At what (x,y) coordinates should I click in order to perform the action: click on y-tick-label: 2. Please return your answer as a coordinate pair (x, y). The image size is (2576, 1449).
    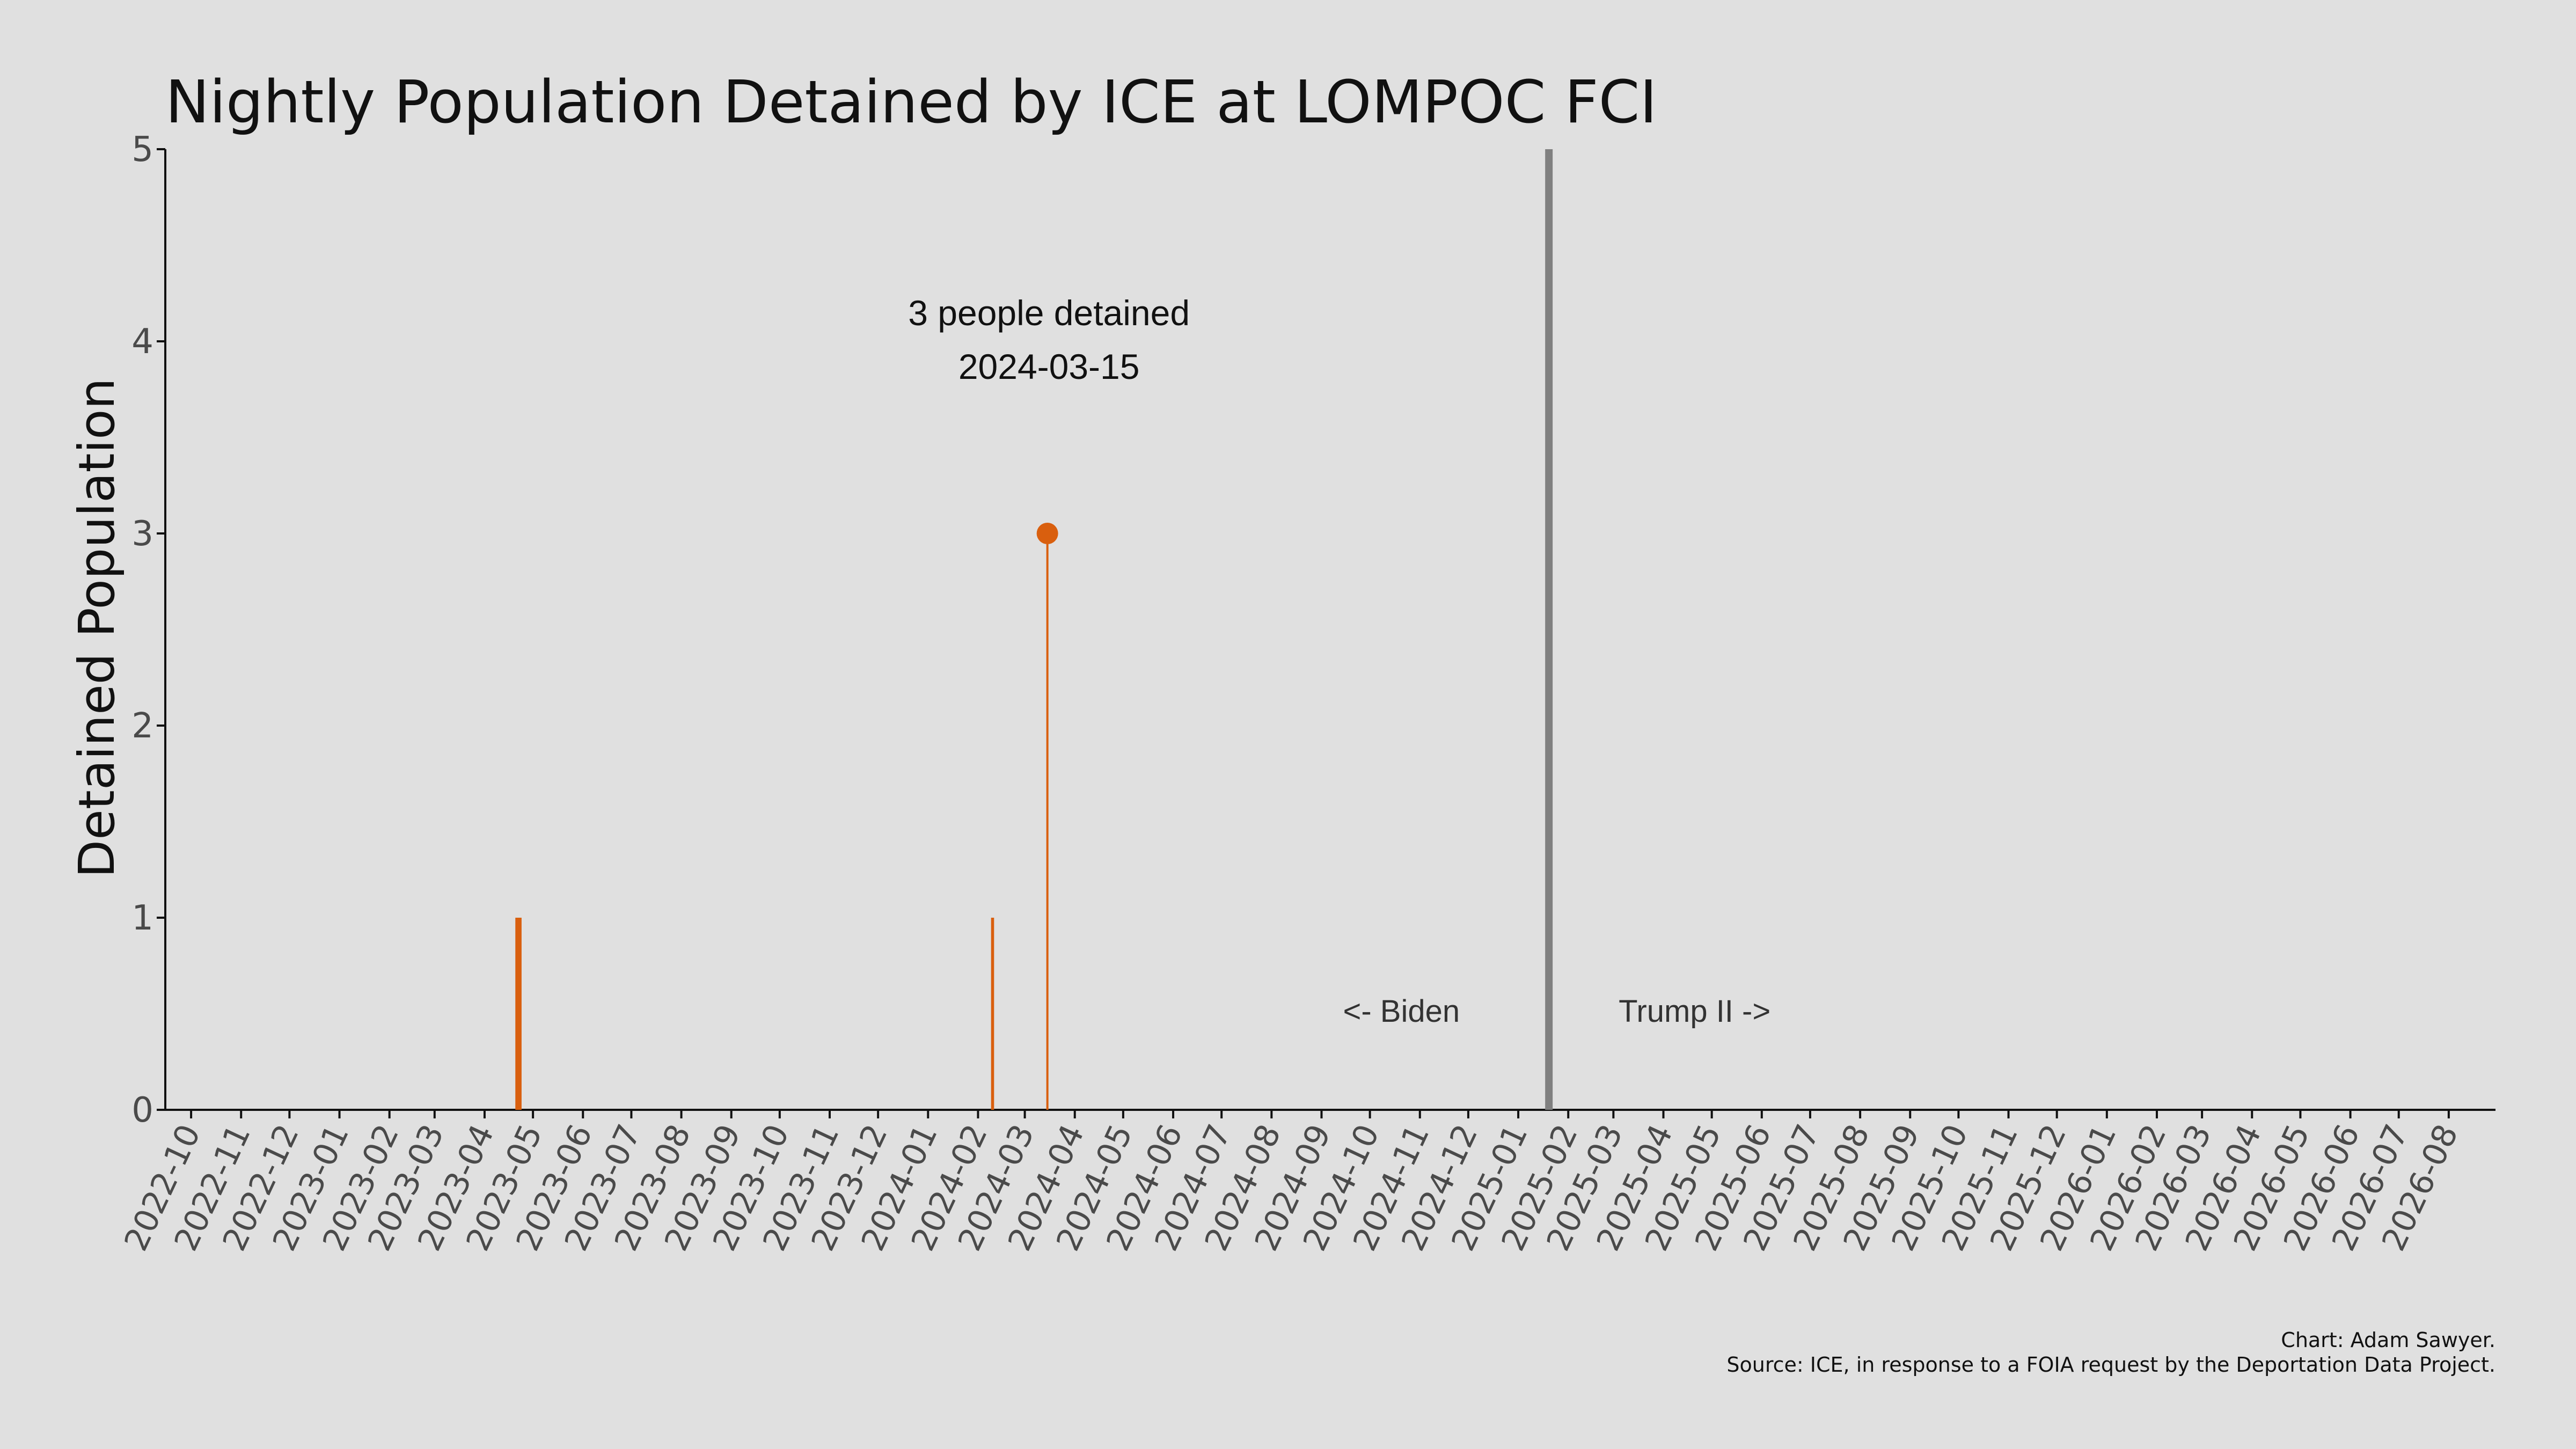
    Looking at the image, I should click on (142, 726).